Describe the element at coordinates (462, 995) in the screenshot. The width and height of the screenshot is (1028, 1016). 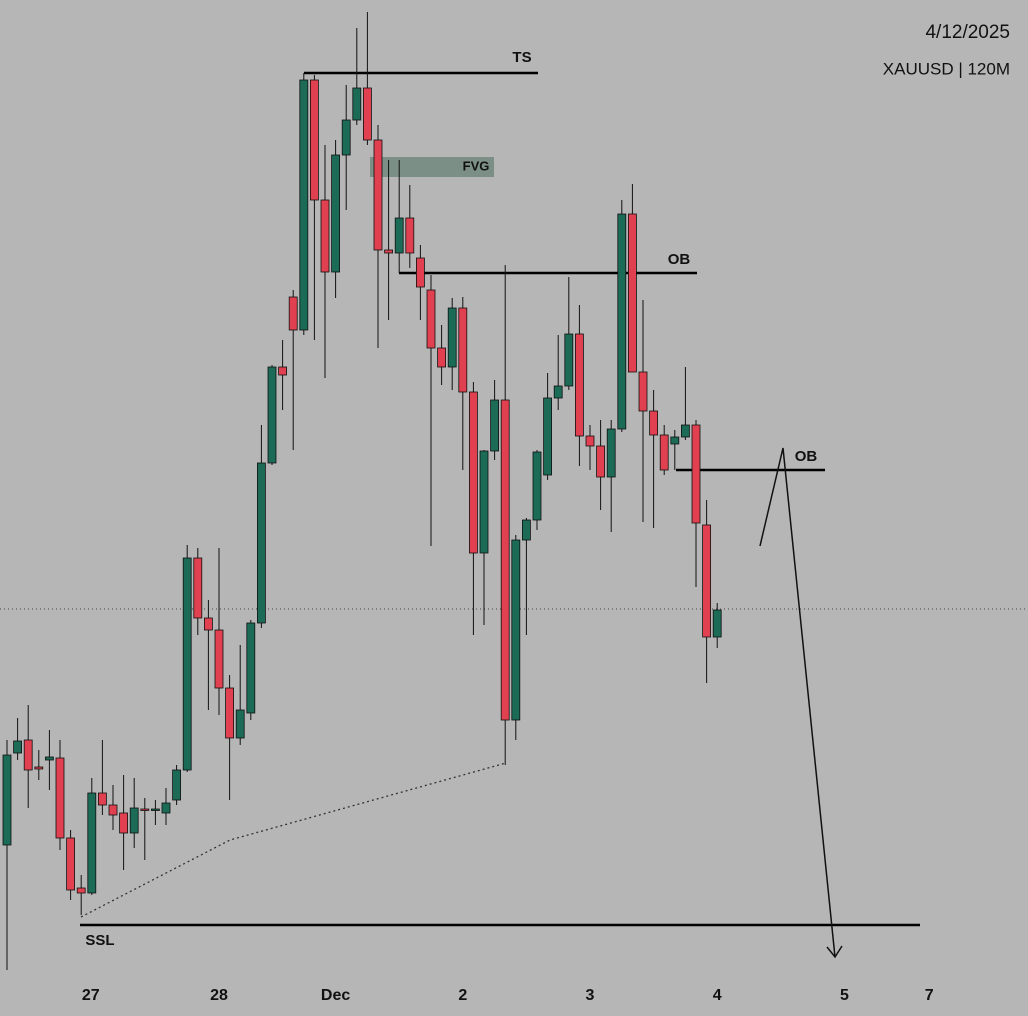
I see `x-tick-label: 2` at that location.